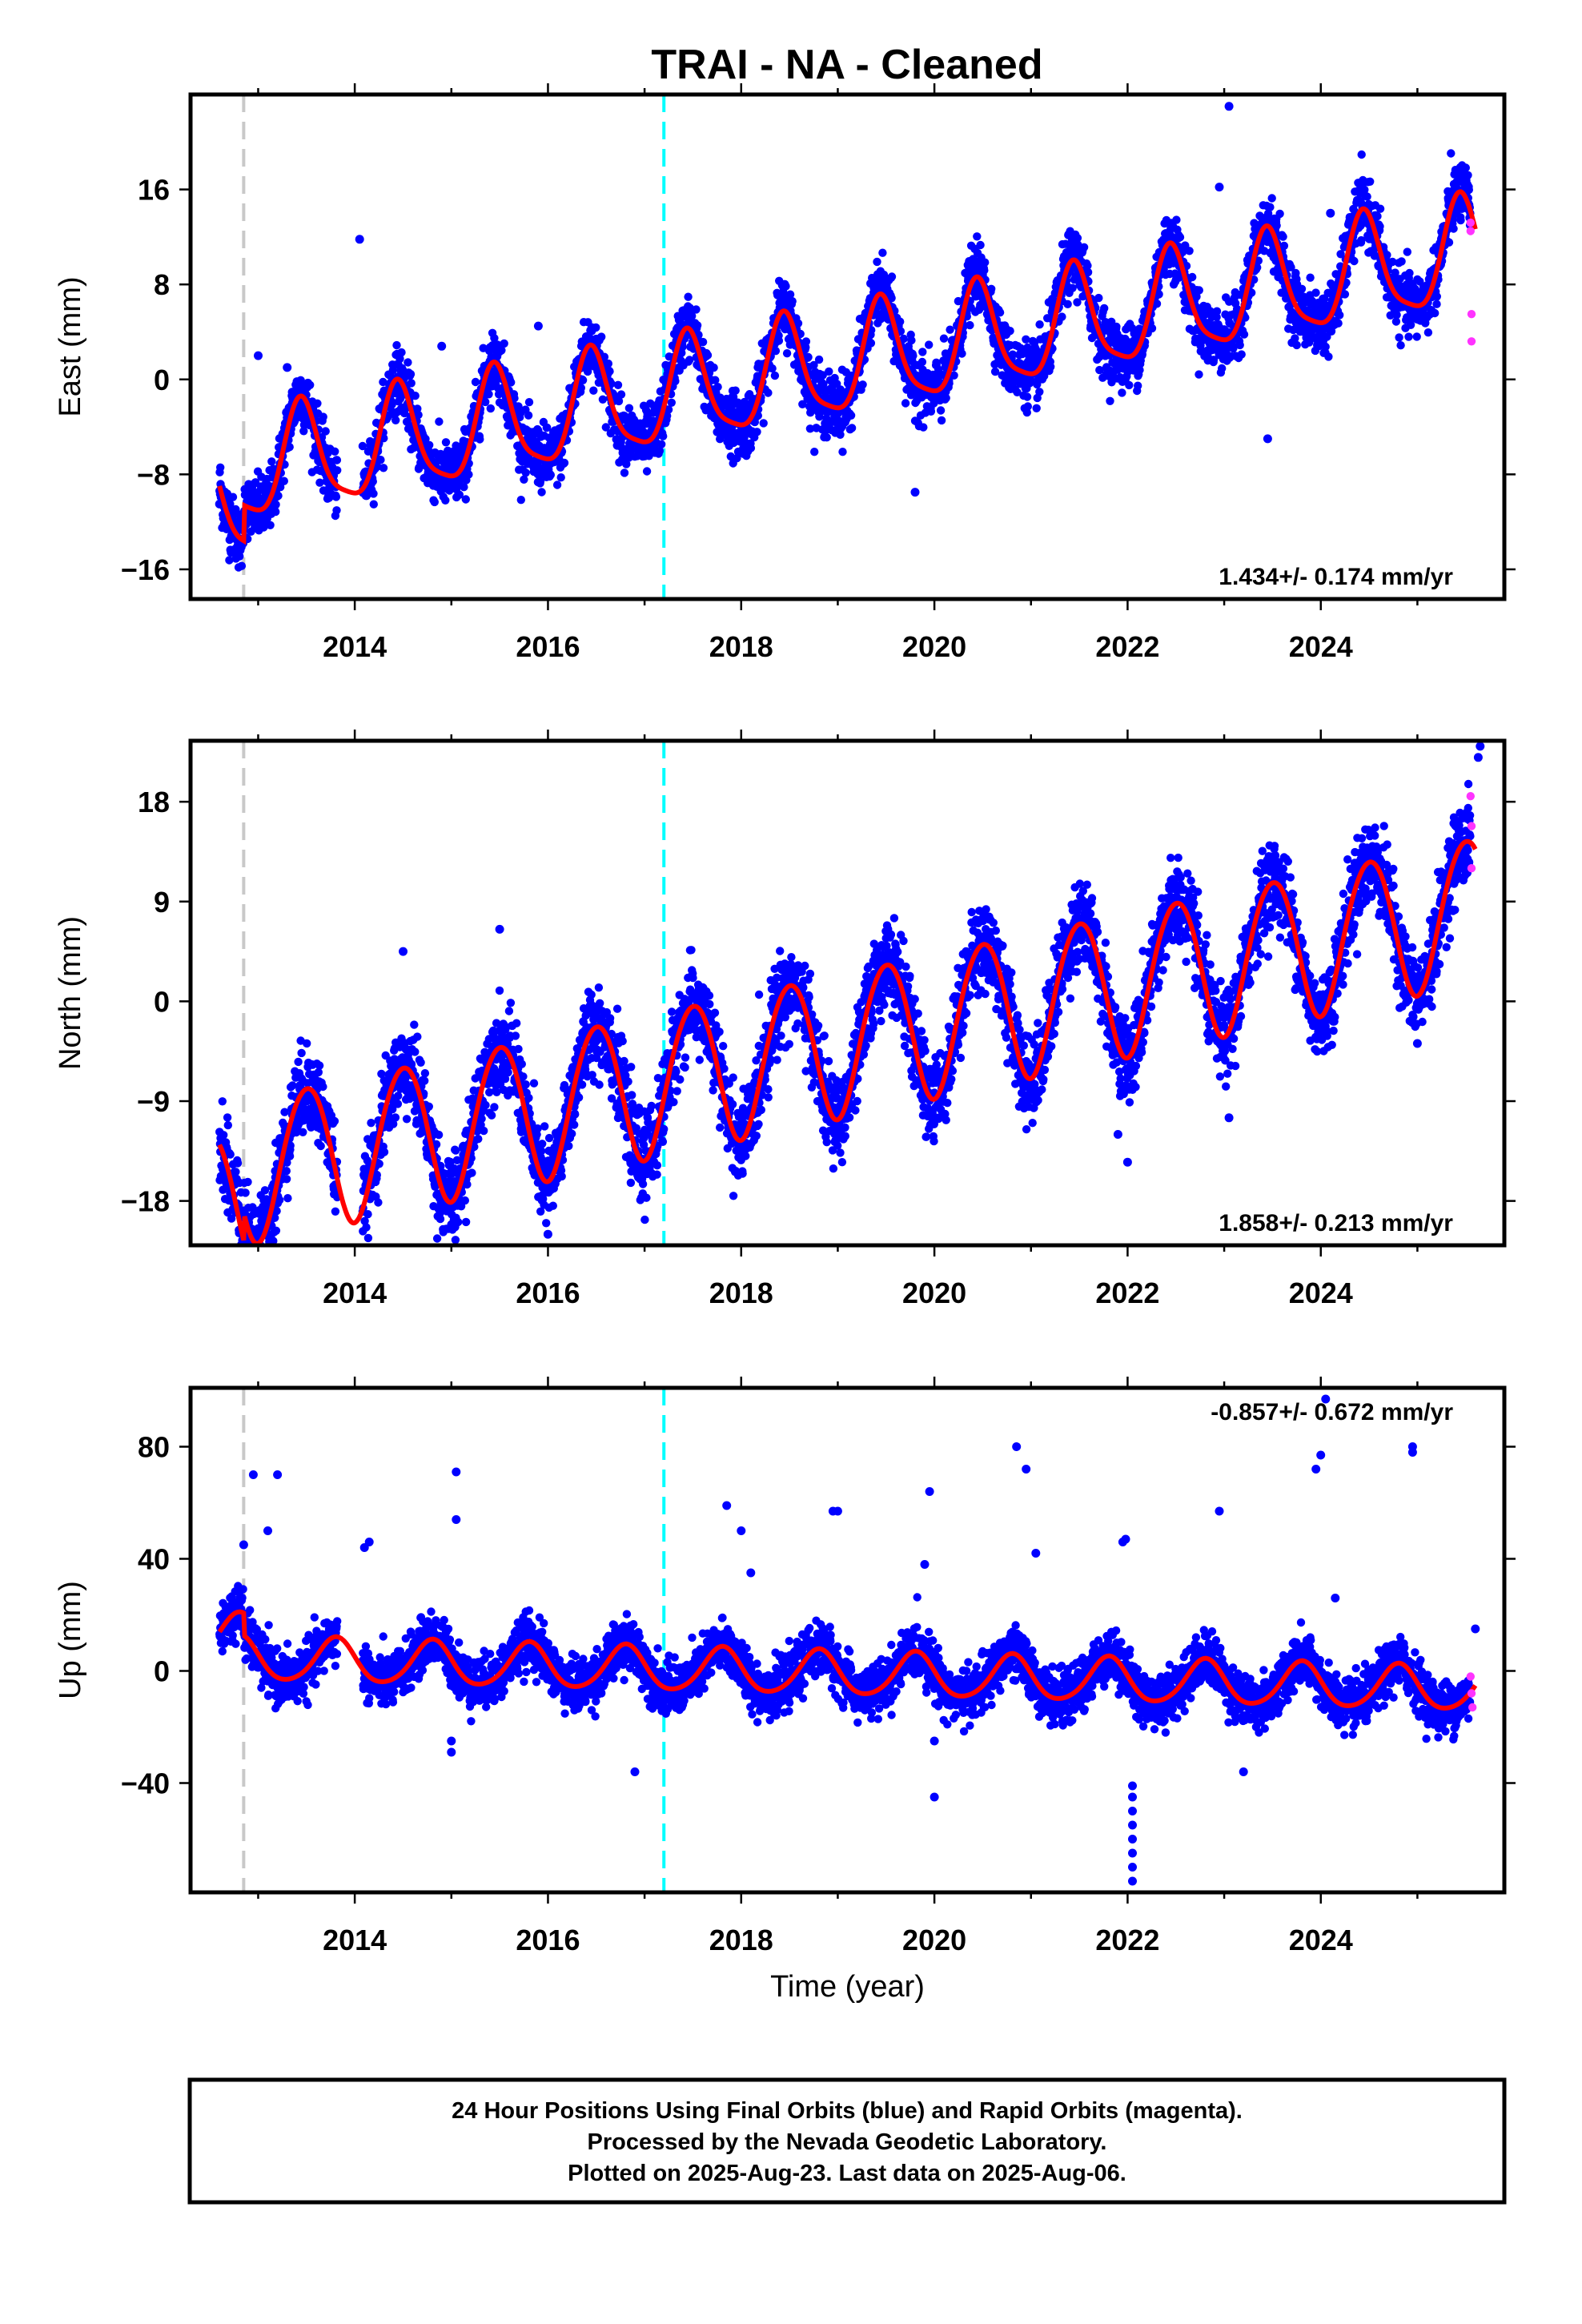 This screenshot has width=1582, height=2324. Describe the element at coordinates (162, 380) in the screenshot. I see `y-tick-label: 0` at that location.